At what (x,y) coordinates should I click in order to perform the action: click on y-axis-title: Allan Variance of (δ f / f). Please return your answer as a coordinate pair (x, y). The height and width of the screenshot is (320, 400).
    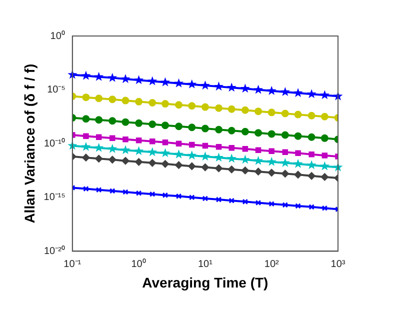
    Looking at the image, I should click on (29, 144).